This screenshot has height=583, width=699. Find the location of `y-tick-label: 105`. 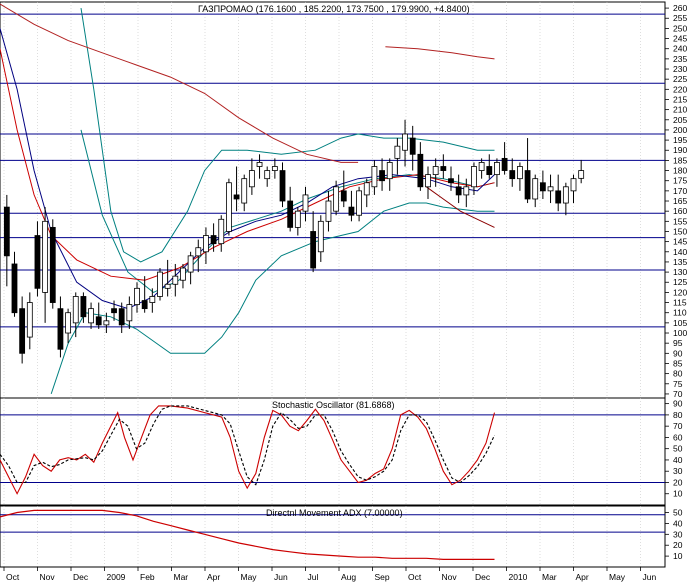

y-tick-label: 105 is located at coordinates (680, 323).